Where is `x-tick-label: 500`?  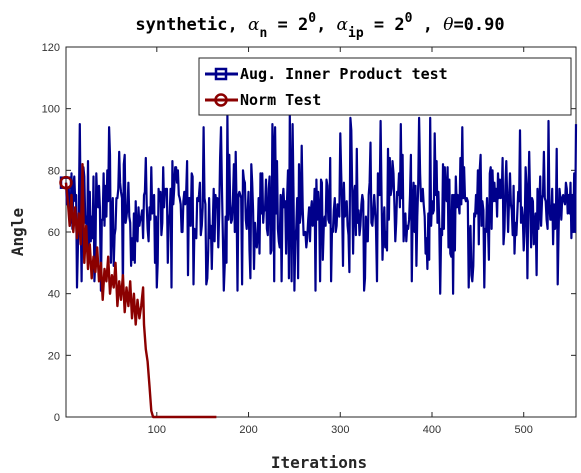
x-tick-label: 500 is located at coordinates (524, 430).